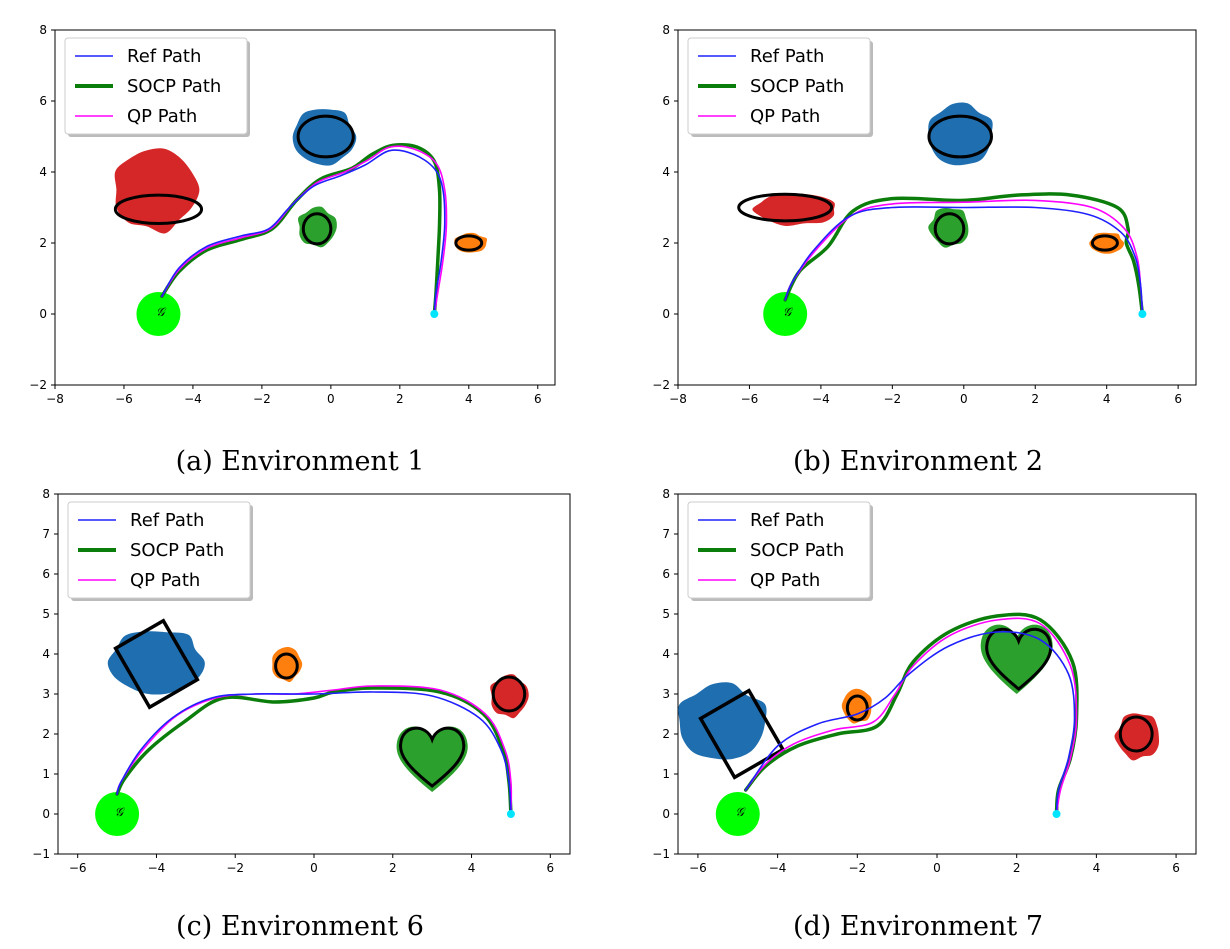  I want to click on subplot-caption: (d) Environment 7, so click(918, 926).